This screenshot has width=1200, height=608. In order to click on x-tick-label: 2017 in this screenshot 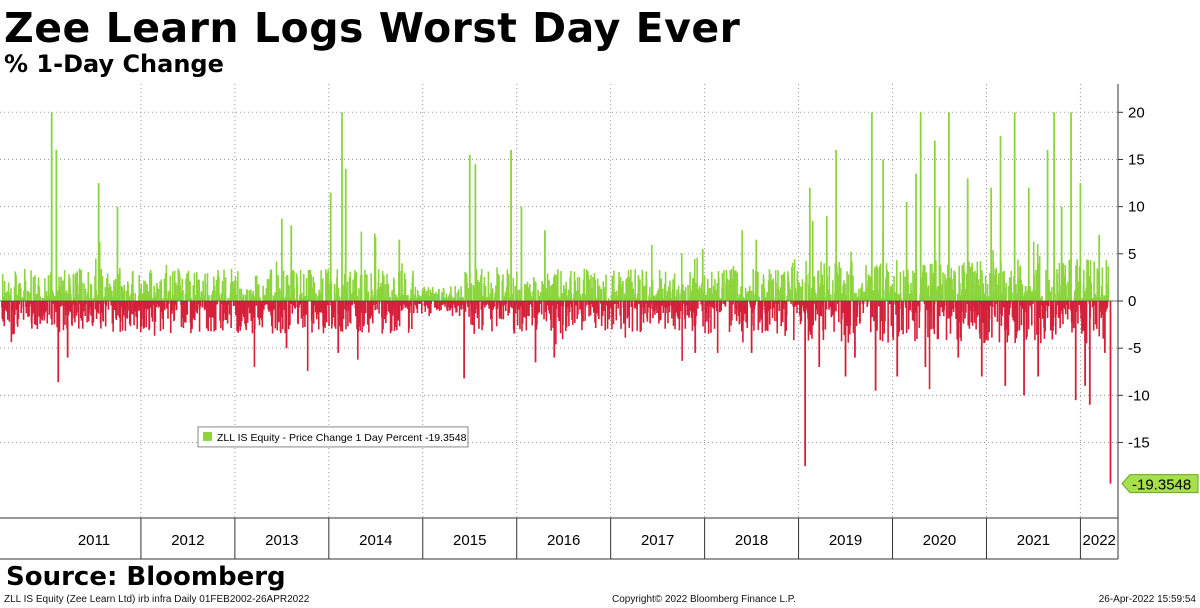, I will do `click(657, 540)`.